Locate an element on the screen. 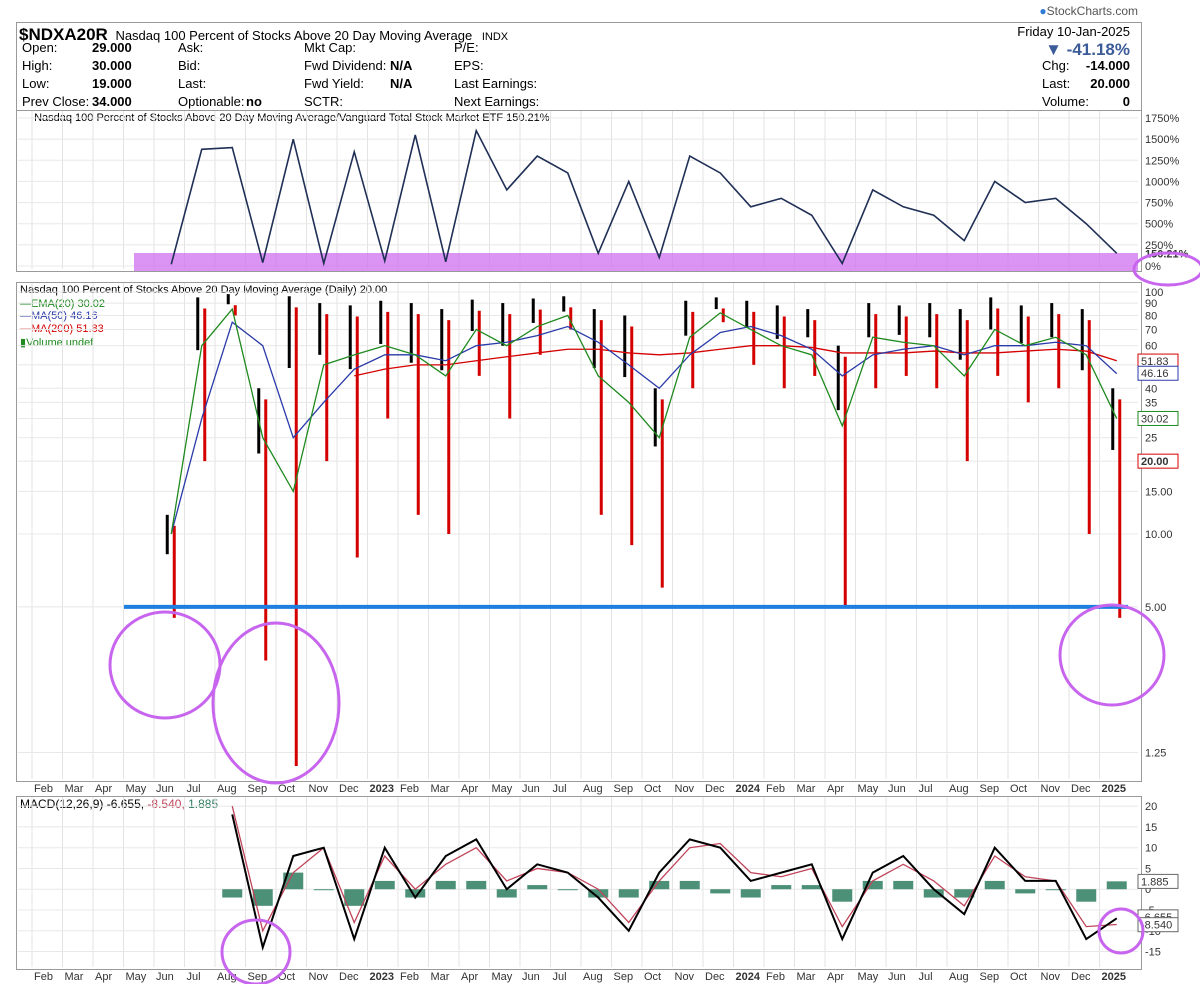 The height and width of the screenshot is (984, 1200). quote-label: High: is located at coordinates (37, 65).